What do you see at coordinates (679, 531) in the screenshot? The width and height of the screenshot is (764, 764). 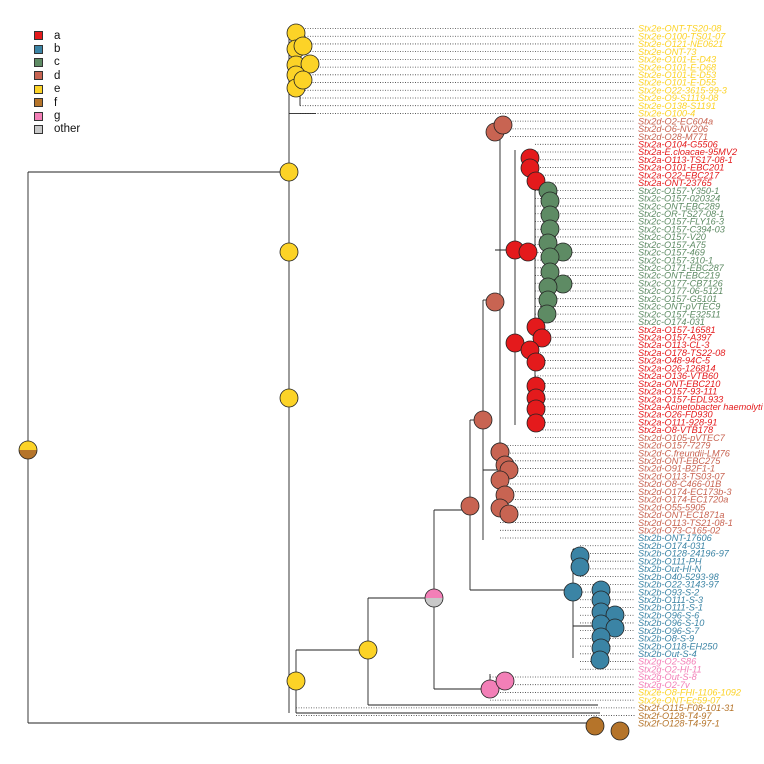 I see `tip-label: Stx2d-O73-C165-02` at bounding box center [679, 531].